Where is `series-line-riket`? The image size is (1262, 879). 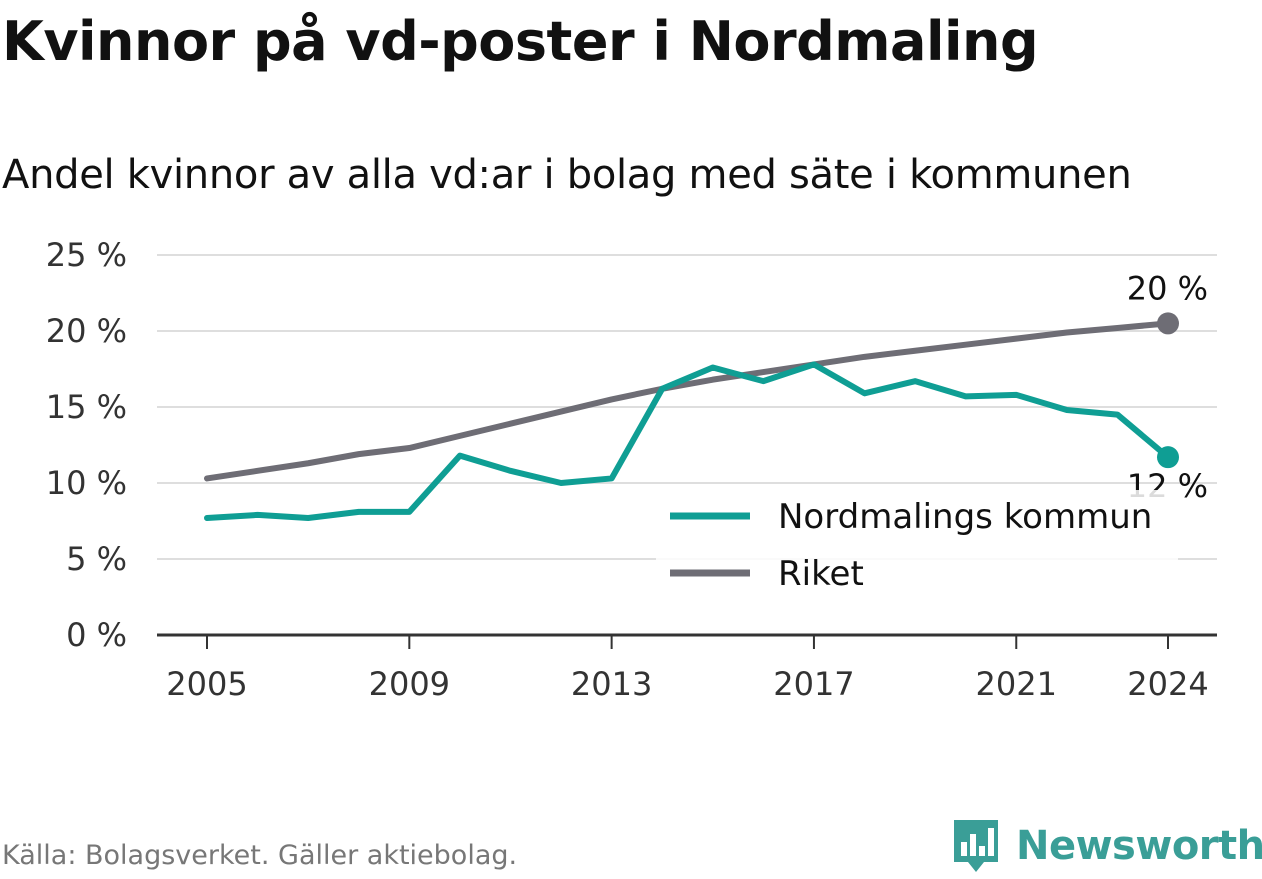 series-line-riket is located at coordinates (687, 401).